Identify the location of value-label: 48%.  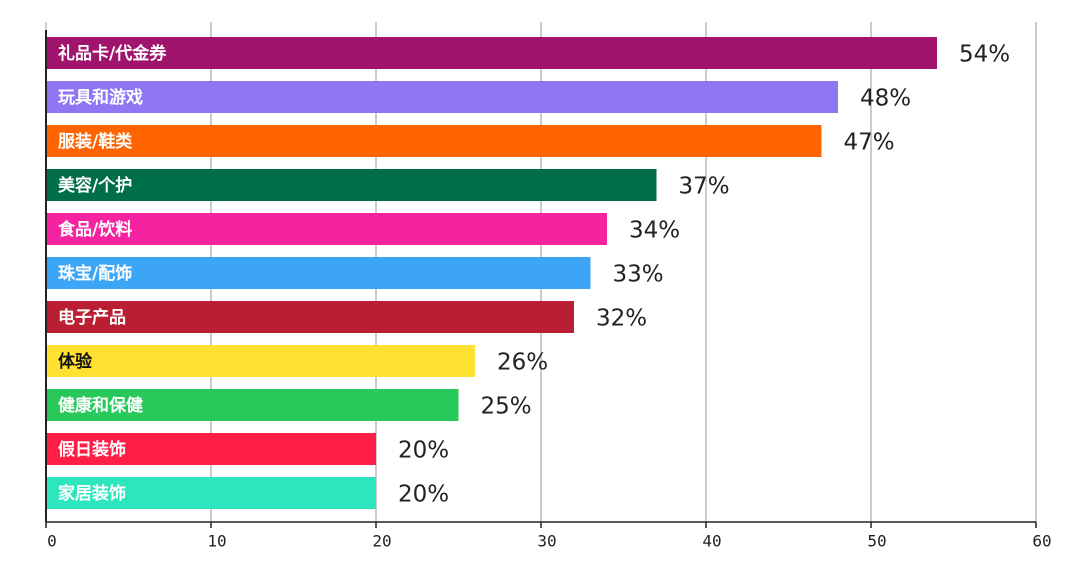
(885, 99).